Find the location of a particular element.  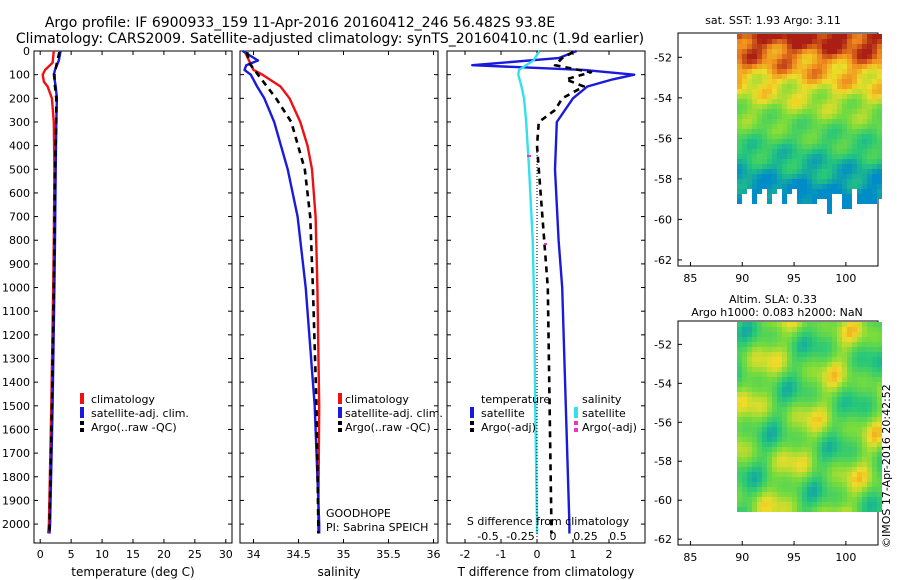

y-tick-label: -62 is located at coordinates (663, 539).